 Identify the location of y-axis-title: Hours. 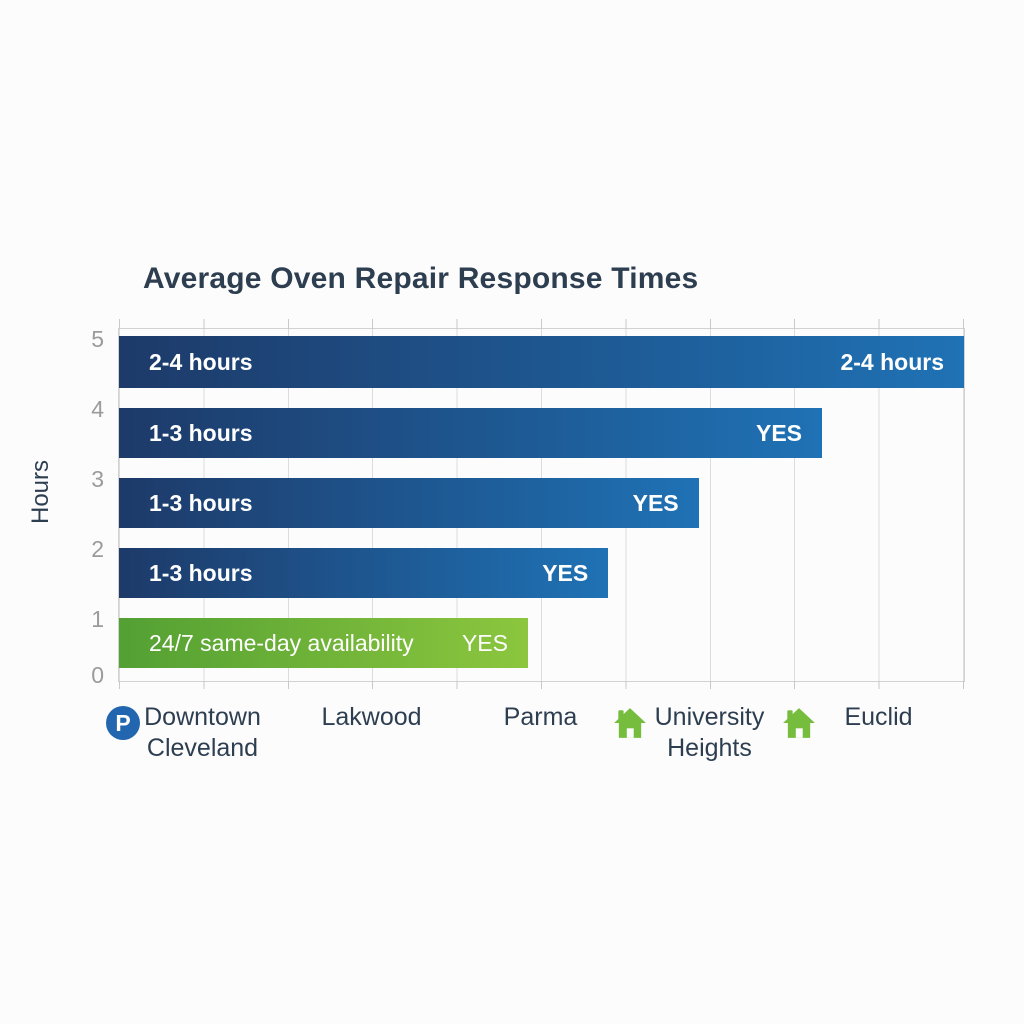
(40, 492).